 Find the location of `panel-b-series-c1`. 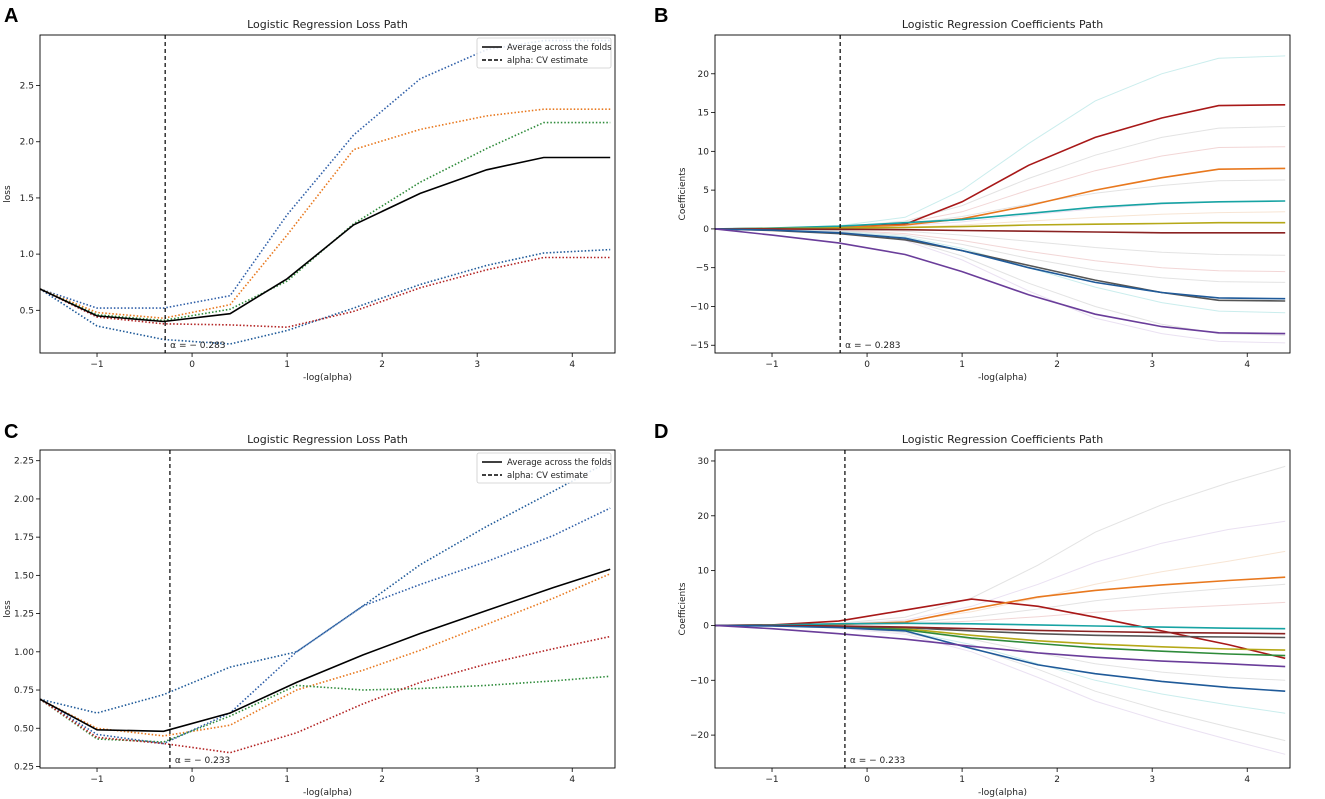

panel-b-series-c1 is located at coordinates (1000, 167).